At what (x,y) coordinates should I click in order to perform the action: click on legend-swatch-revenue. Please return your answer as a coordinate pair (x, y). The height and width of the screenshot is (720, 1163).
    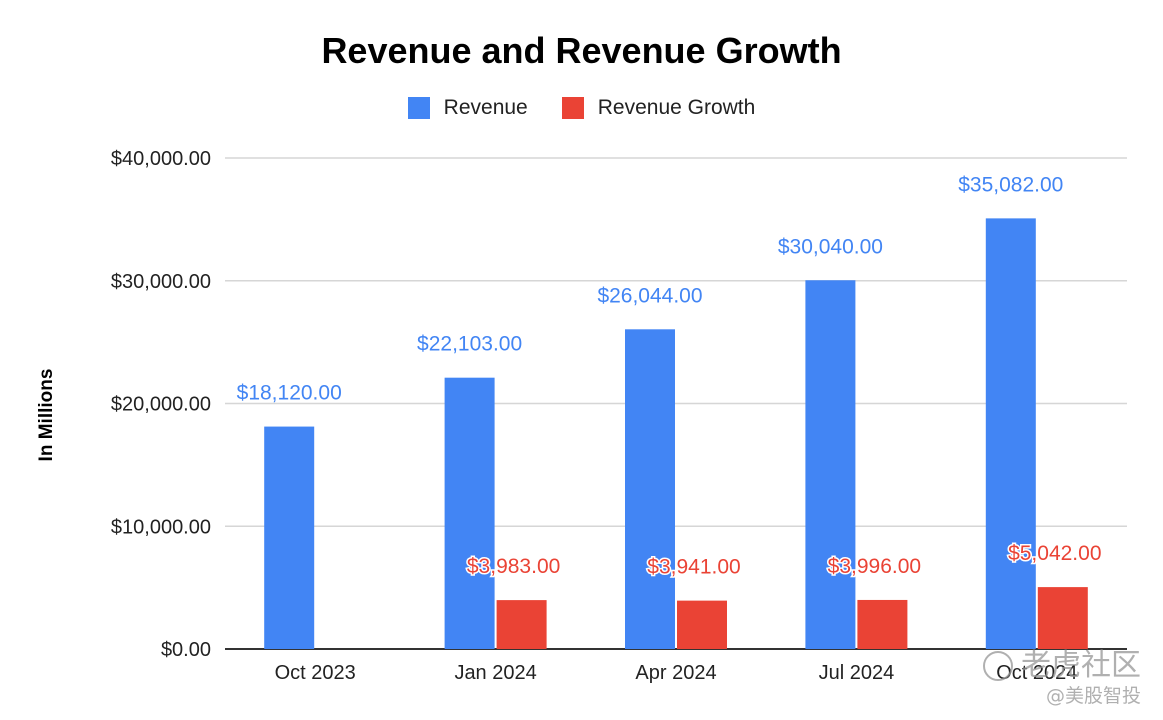
    Looking at the image, I should click on (418, 108).